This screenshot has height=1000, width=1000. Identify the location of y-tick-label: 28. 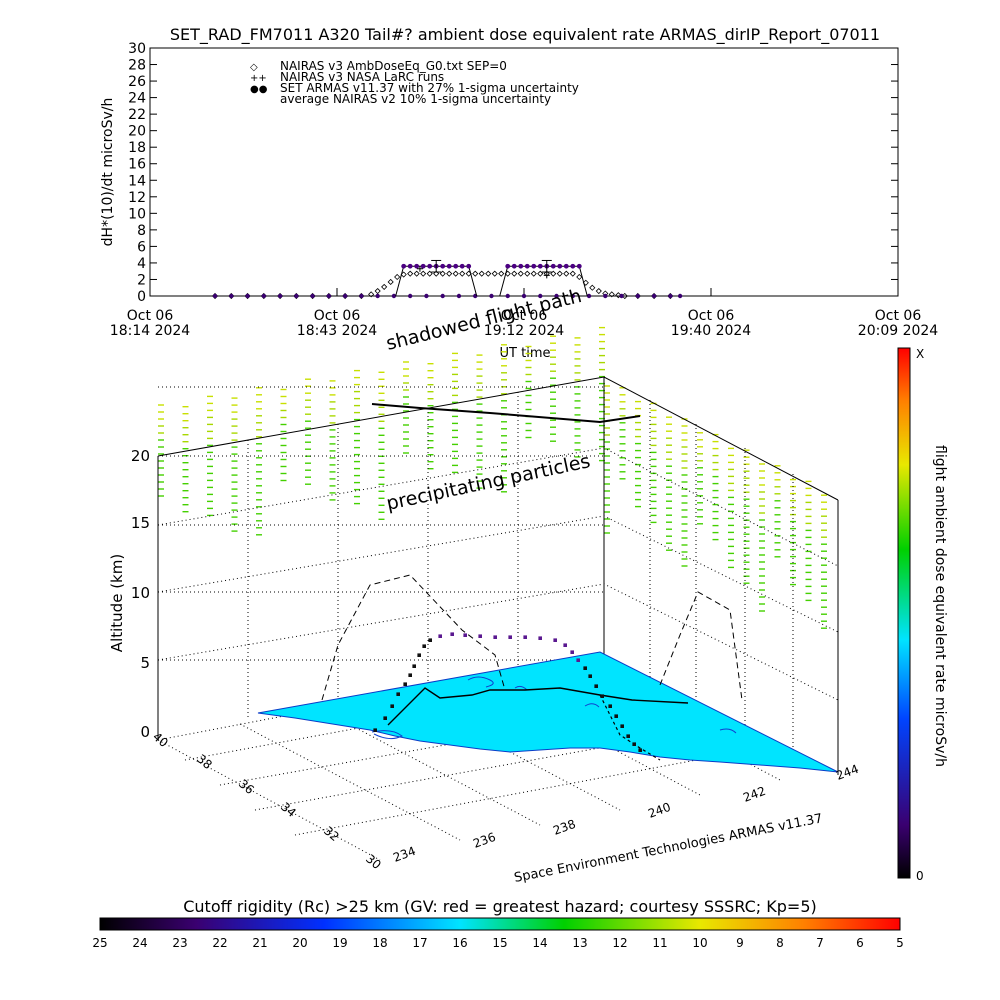
(137, 66).